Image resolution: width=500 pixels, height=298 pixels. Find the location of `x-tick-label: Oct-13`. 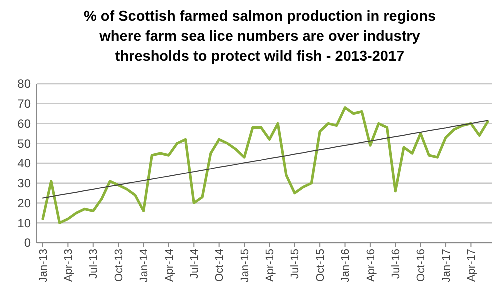

x-tick-label: Oct-13 is located at coordinates (119, 265).